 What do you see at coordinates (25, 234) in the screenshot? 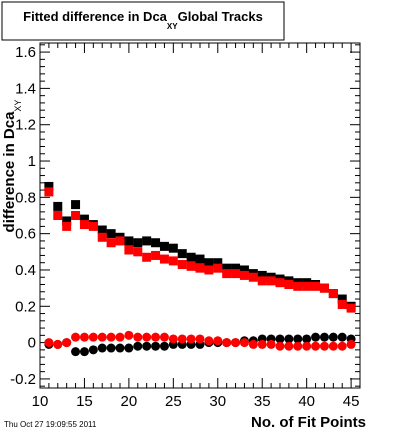
I see `y-tick-label: 0.6` at bounding box center [25, 234].